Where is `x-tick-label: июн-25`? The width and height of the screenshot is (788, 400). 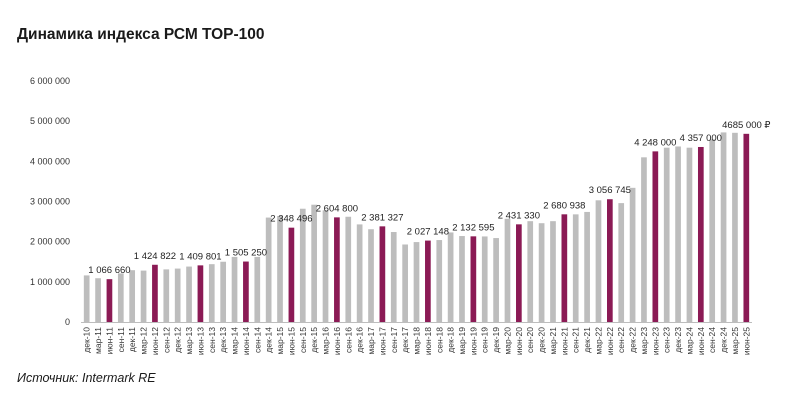 x-tick-label: июн-25 is located at coordinates (746, 341).